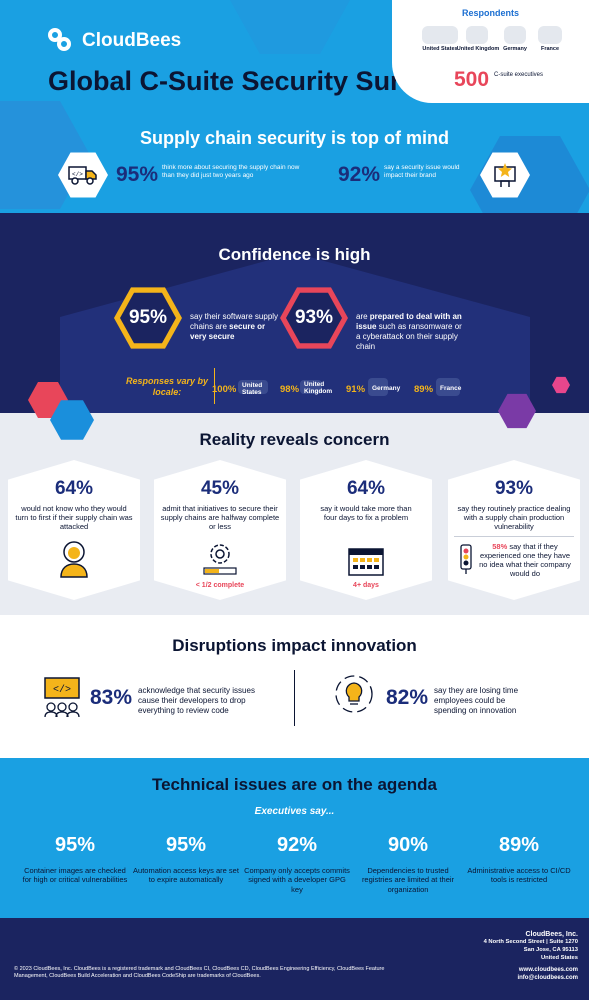 The image size is (589, 1000). I want to click on person-icon, so click(74, 561).